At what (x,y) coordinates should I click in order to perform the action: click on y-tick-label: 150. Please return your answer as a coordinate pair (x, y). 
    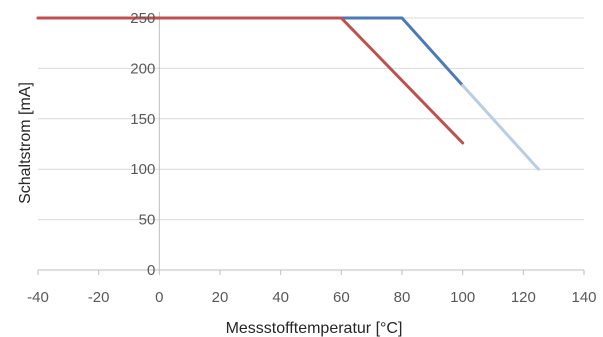
    Looking at the image, I should click on (142, 119).